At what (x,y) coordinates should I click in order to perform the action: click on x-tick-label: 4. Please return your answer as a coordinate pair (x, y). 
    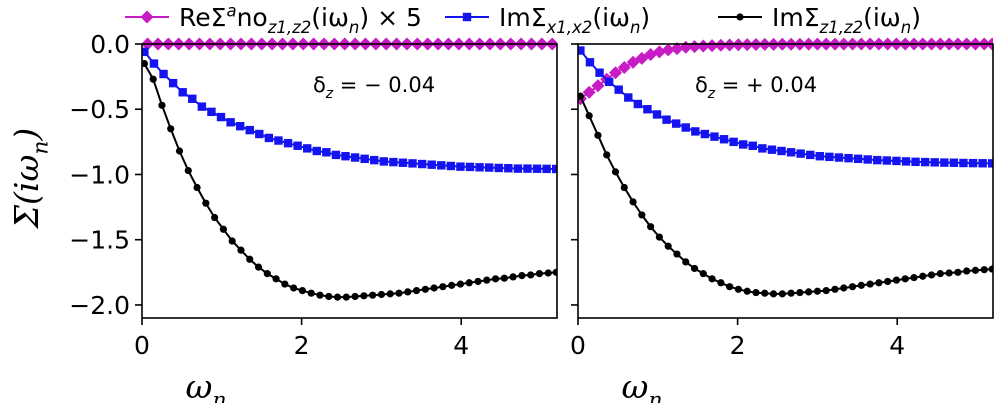
    Looking at the image, I should click on (897, 345).